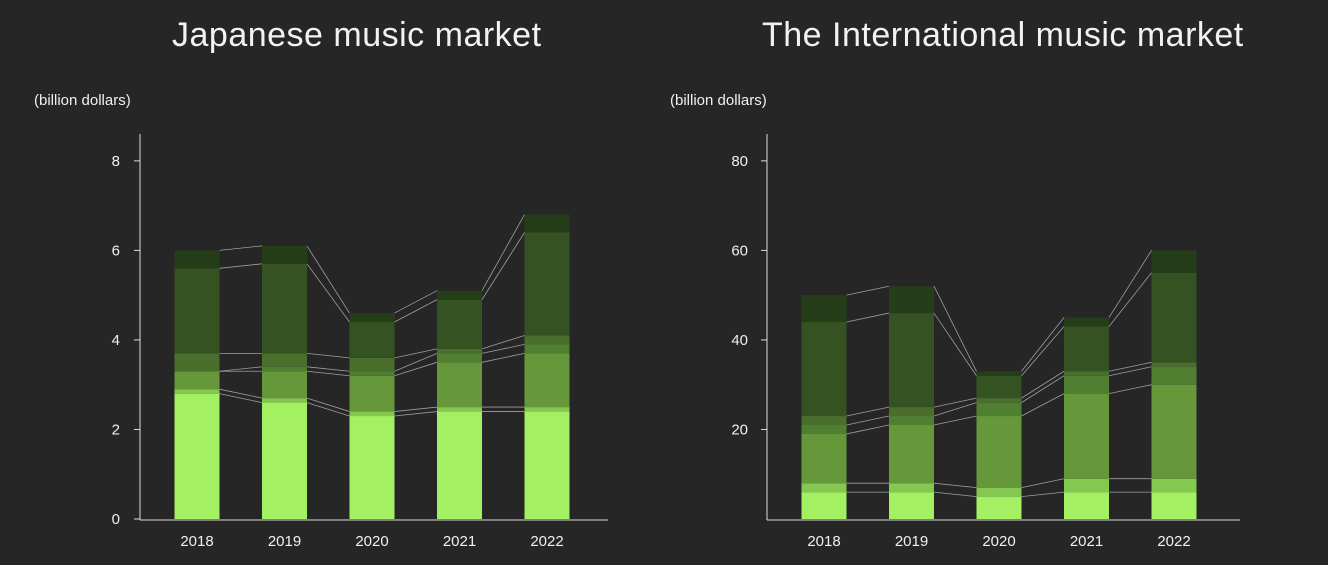 This screenshot has width=1328, height=565. I want to click on y-tick-label: 2, so click(116, 429).